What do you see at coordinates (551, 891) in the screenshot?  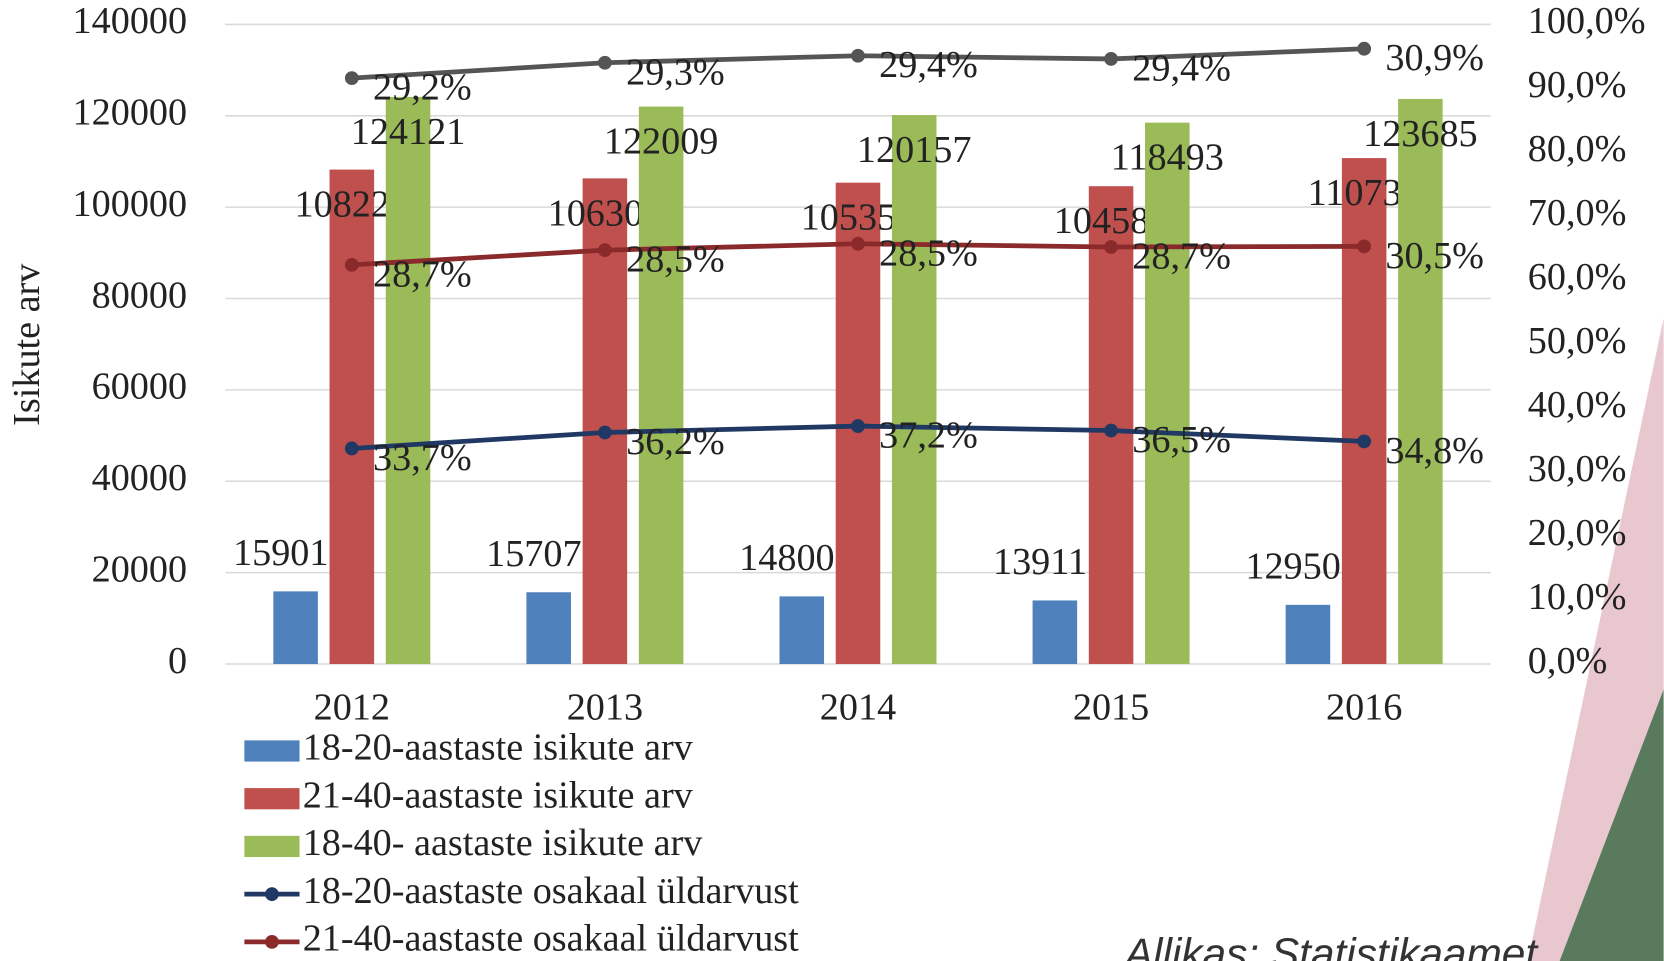 I see `legend-label: 18-20-aastaste osakaal üldarvust` at bounding box center [551, 891].